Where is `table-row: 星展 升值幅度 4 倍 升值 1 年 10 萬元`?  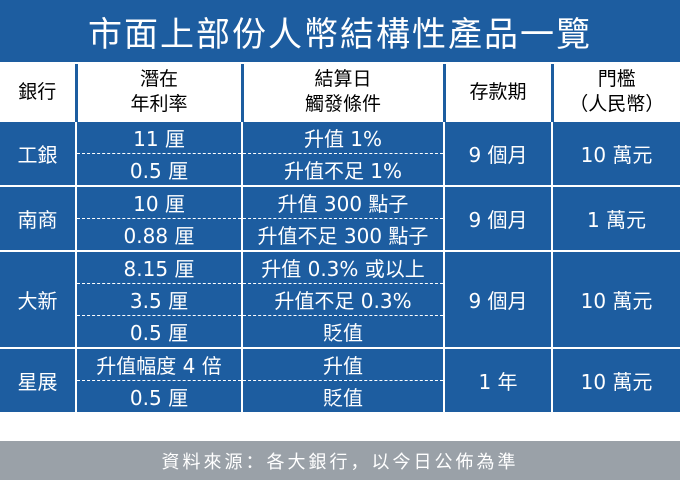
table-row: 星展 升值幅度 4 倍 升值 1 年 10 萬元 is located at coordinates (340, 379).